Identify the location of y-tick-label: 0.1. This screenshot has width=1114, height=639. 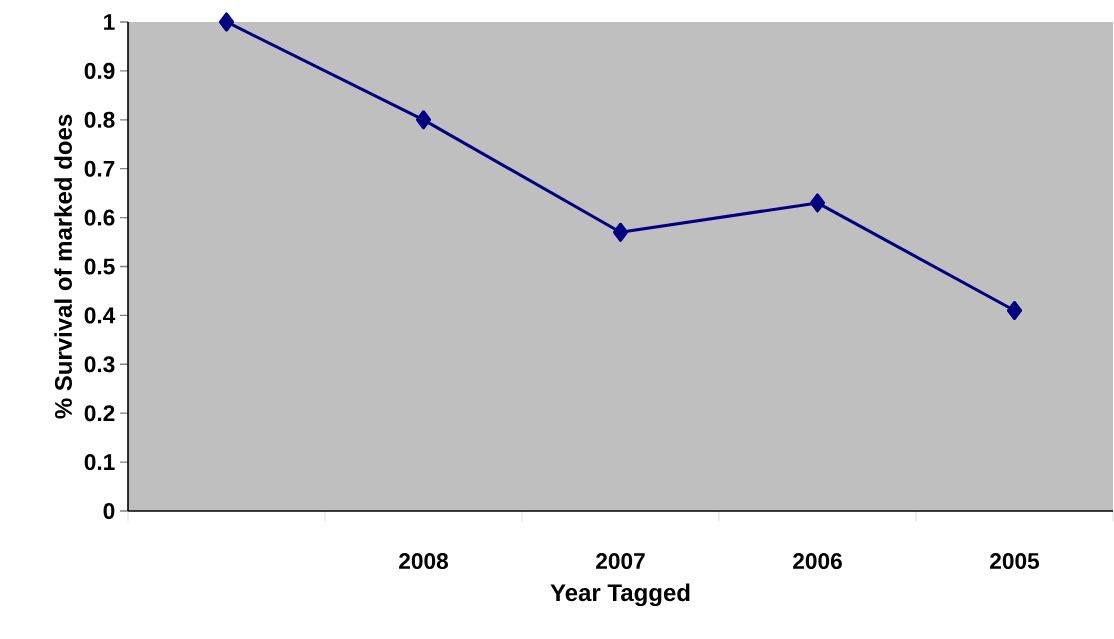
(99, 462).